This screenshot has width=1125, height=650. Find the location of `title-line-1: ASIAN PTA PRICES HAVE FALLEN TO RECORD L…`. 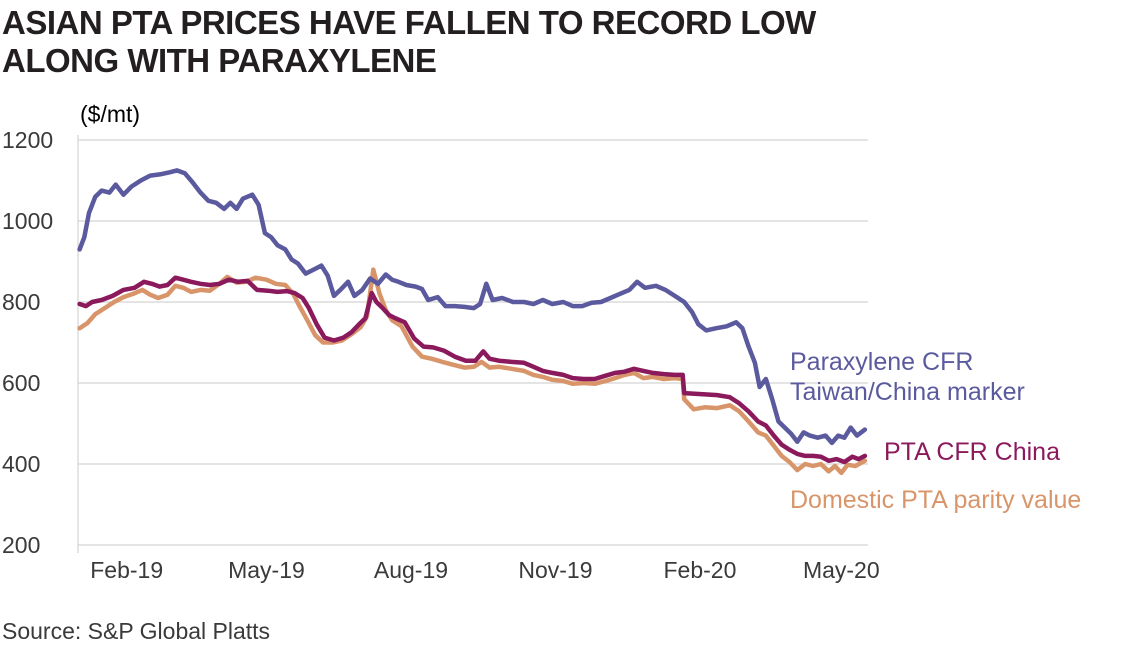

title-line-1: ASIAN PTA PRICES HAVE FALLEN TO RECORD L… is located at coordinates (409, 22).